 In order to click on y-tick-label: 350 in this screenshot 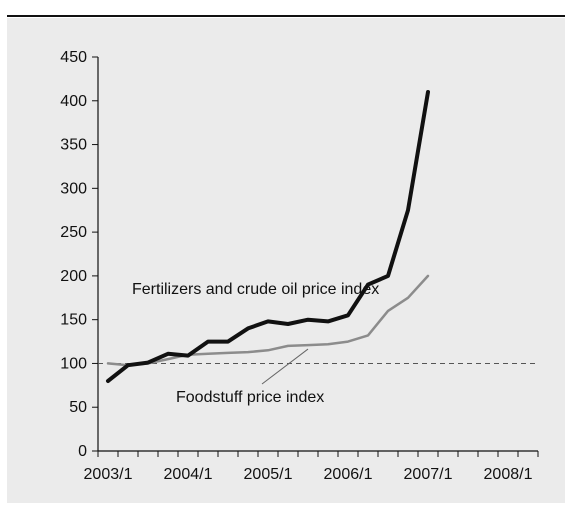, I will do `click(73, 145)`.